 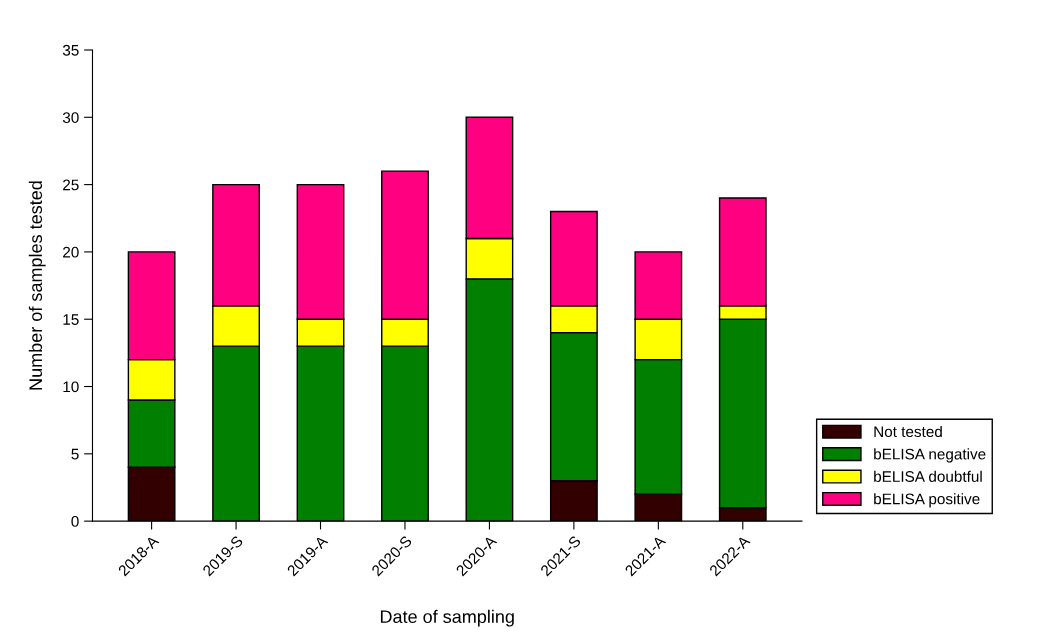 I want to click on y-tick-label: 15, so click(x=71, y=319).